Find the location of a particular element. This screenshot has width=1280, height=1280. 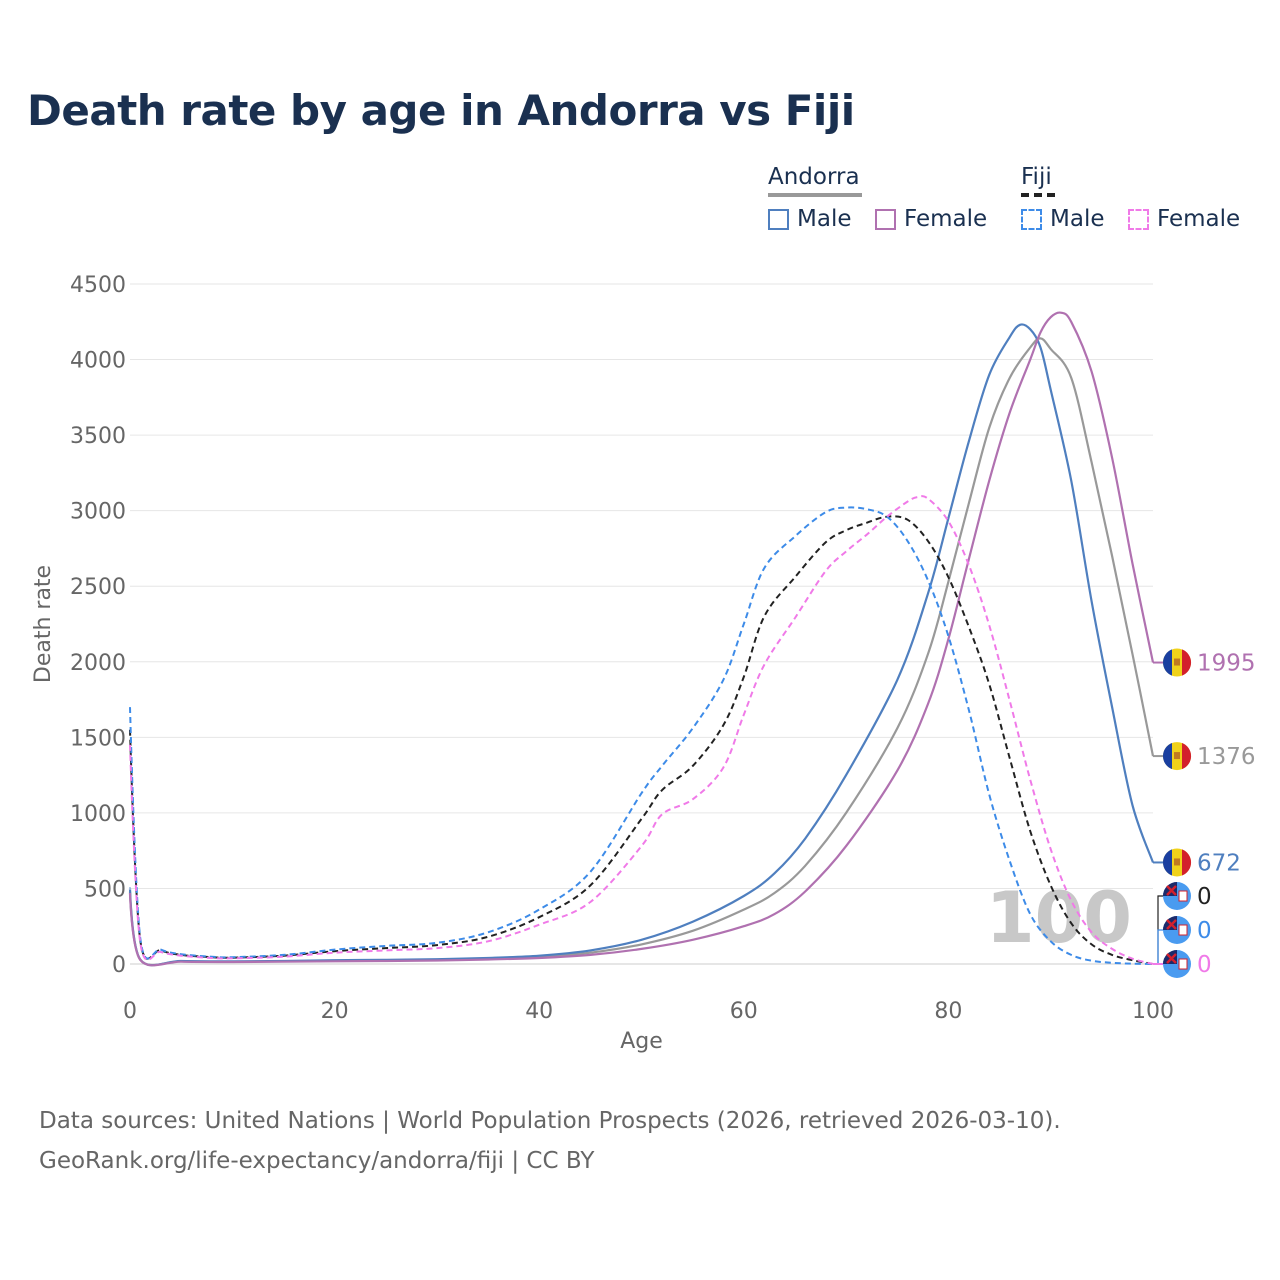

legend-swatch-fiji-male is located at coordinates (1031, 219).